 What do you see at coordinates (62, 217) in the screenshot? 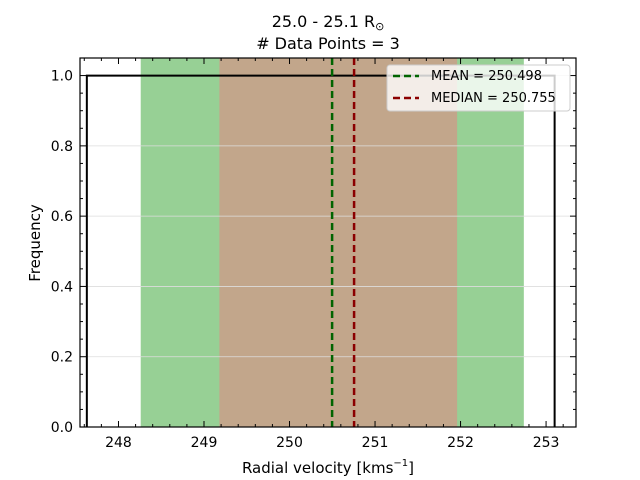
I see `y-tick-label-3: 0.6` at bounding box center [62, 217].